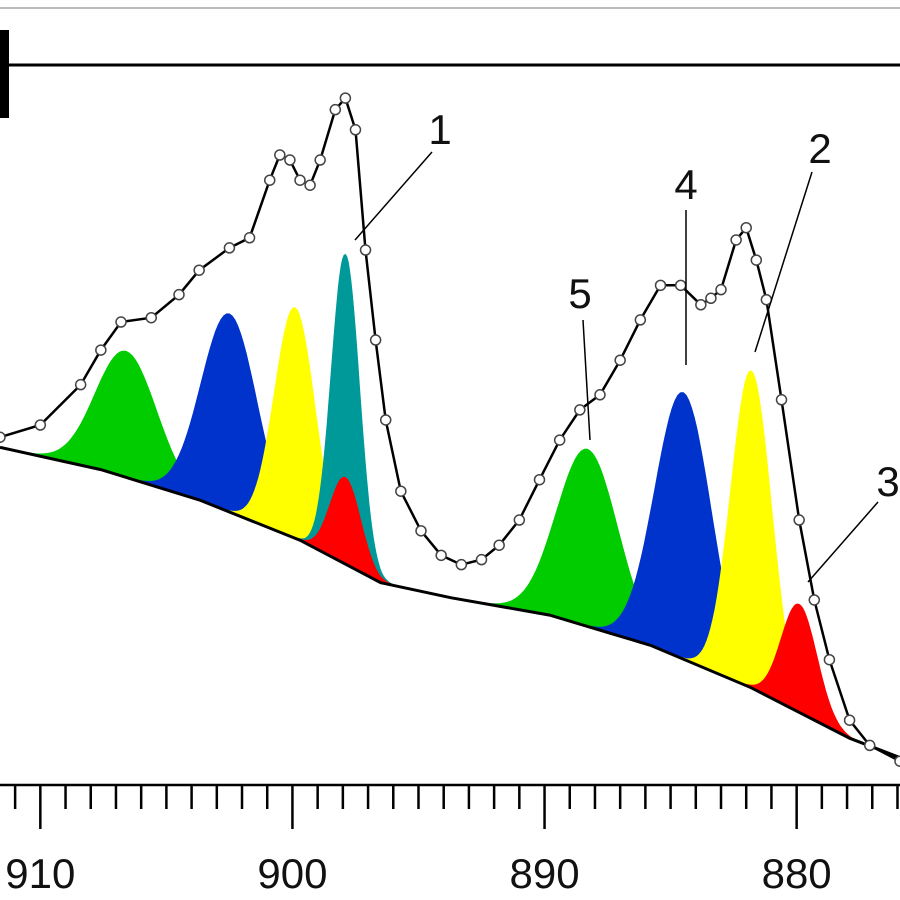  I want to click on peak-label: 5, so click(579, 293).